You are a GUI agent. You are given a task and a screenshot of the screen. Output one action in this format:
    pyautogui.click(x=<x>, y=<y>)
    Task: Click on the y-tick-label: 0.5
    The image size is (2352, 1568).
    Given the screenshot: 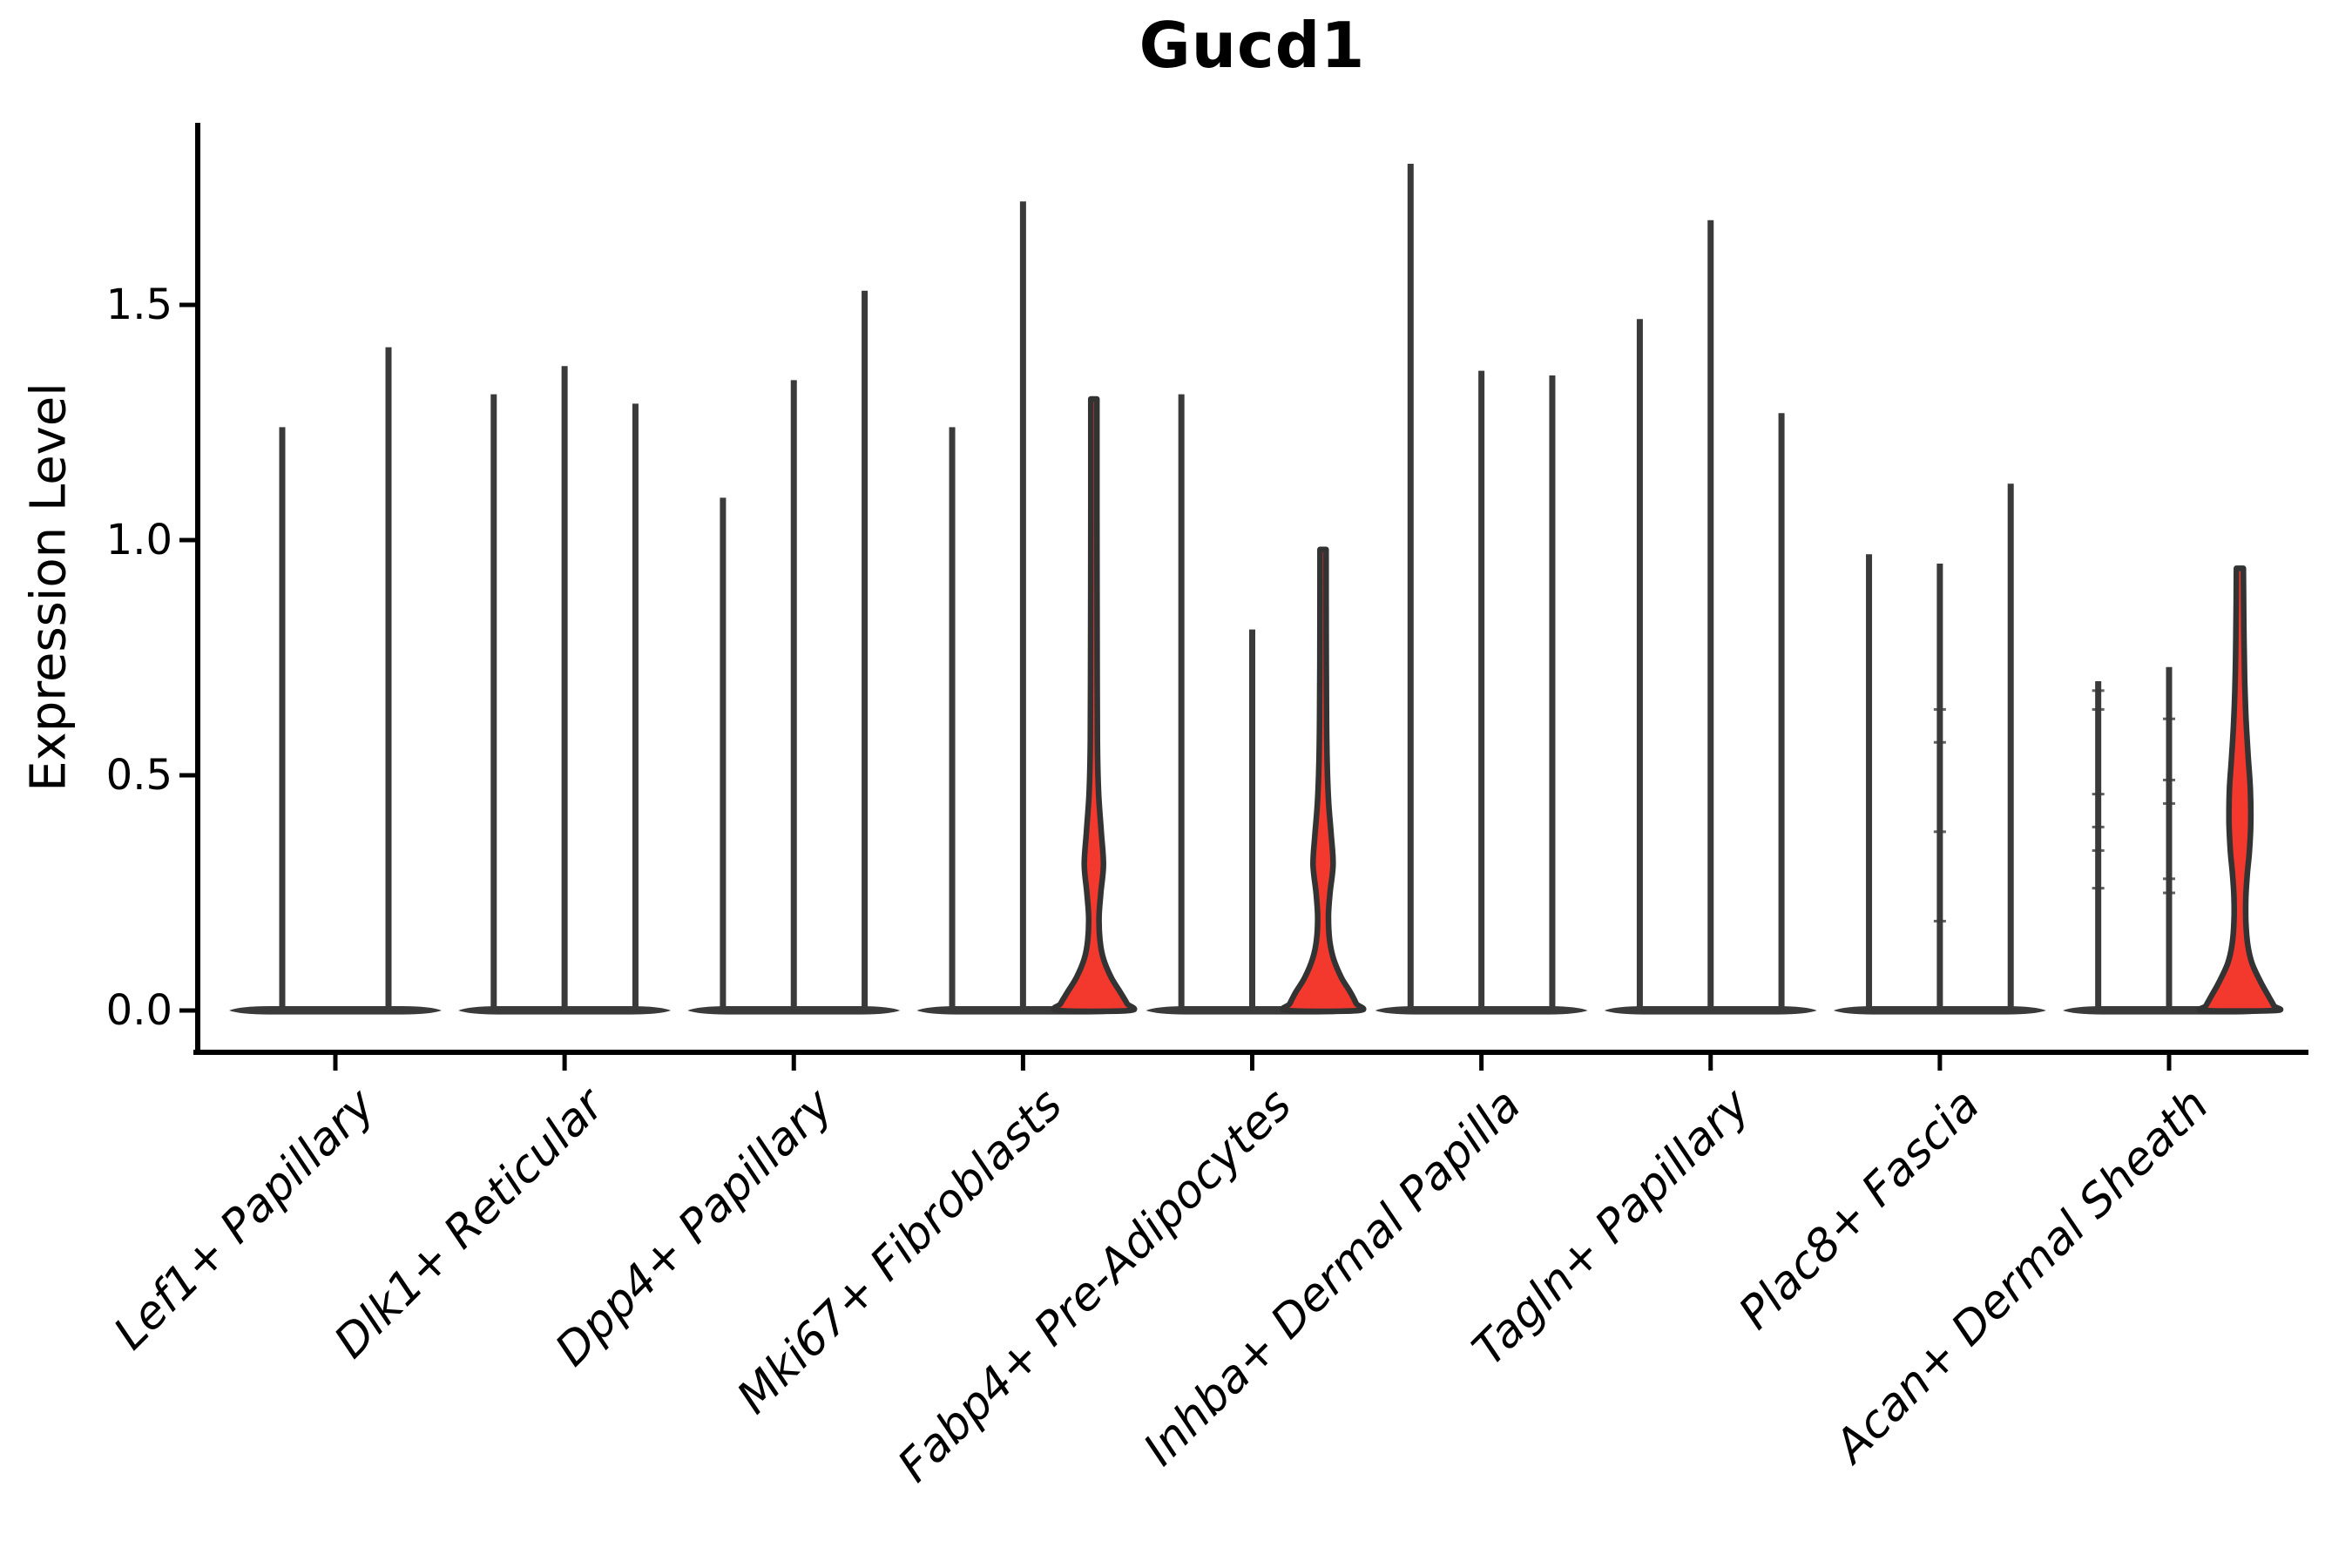 What is the action you would take?
    pyautogui.click(x=138, y=775)
    